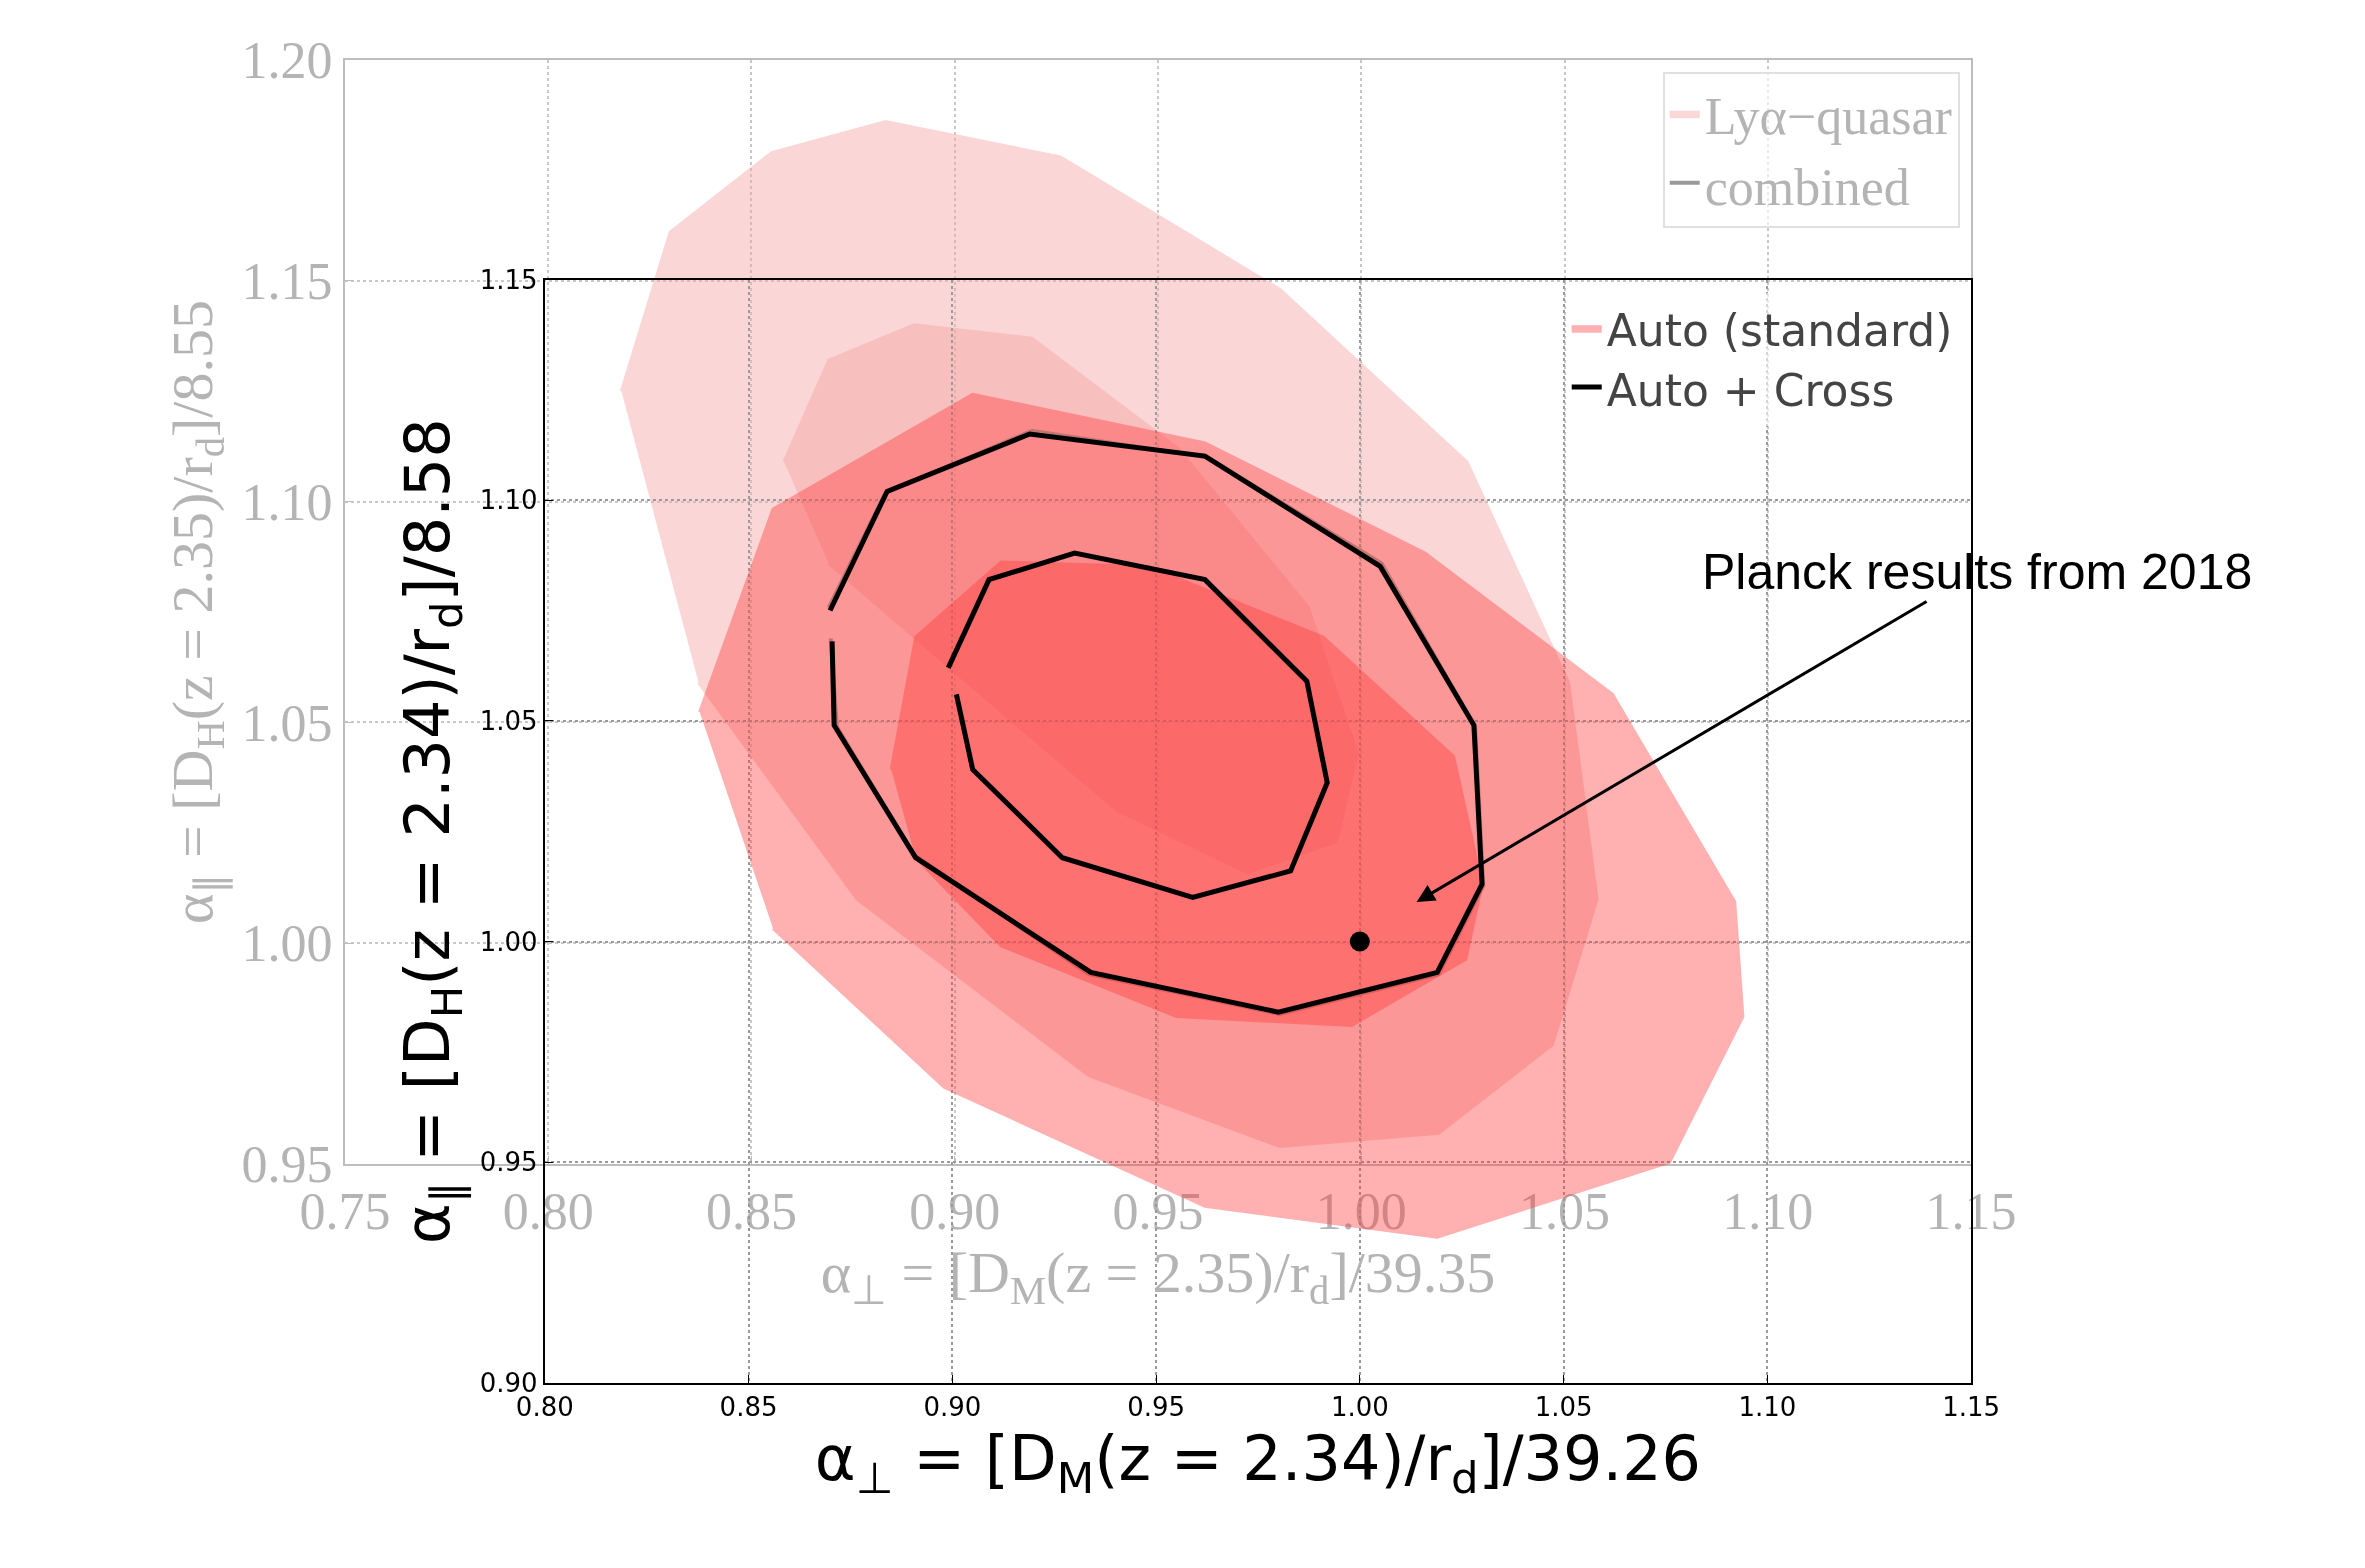  I want to click on x-tick-label: 1.15, so click(1971, 1407).